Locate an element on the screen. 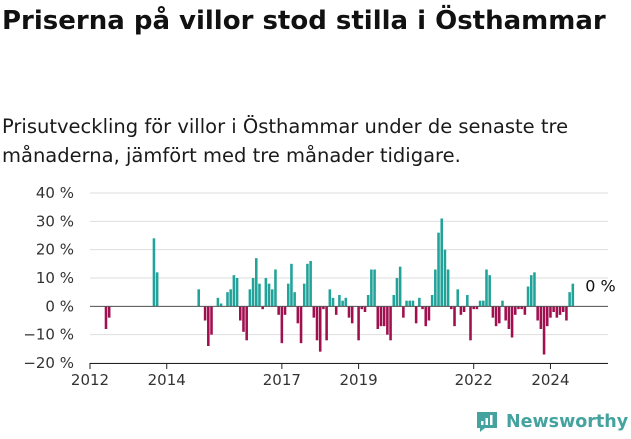  x-tick-label: 2019 is located at coordinates (358, 380).